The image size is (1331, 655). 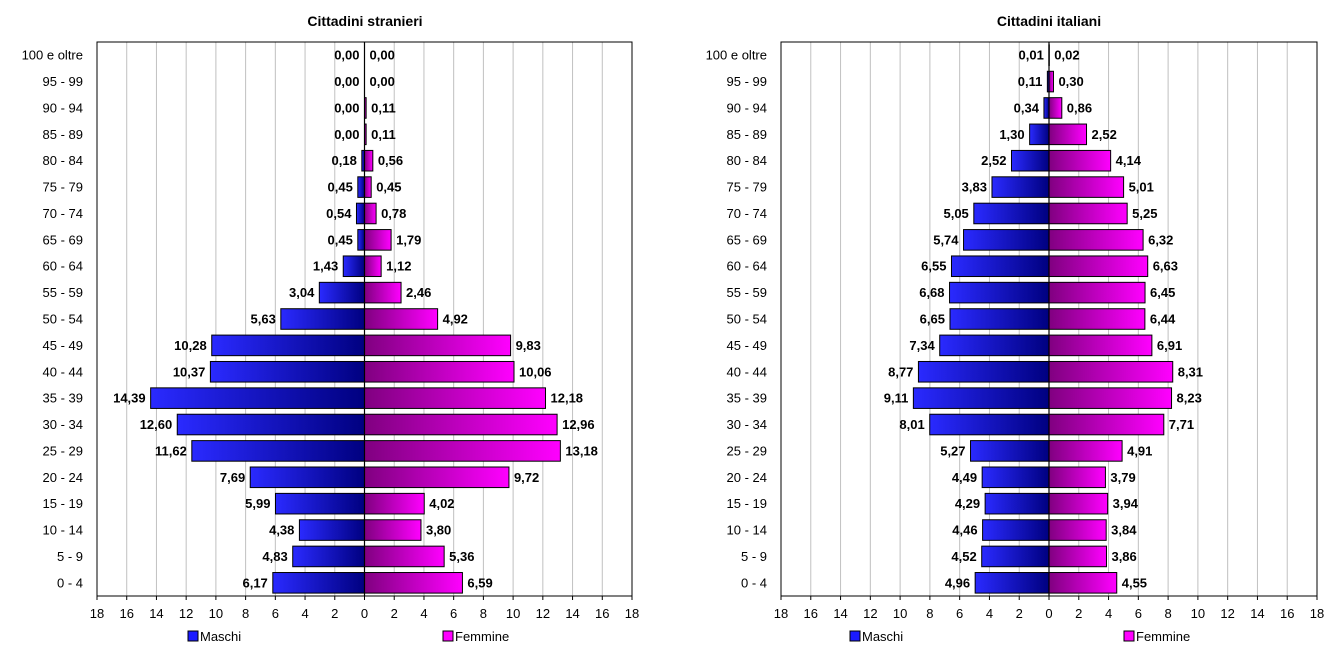 What do you see at coordinates (1160, 239) in the screenshot?
I see `data-label-femmine: 6,32` at bounding box center [1160, 239].